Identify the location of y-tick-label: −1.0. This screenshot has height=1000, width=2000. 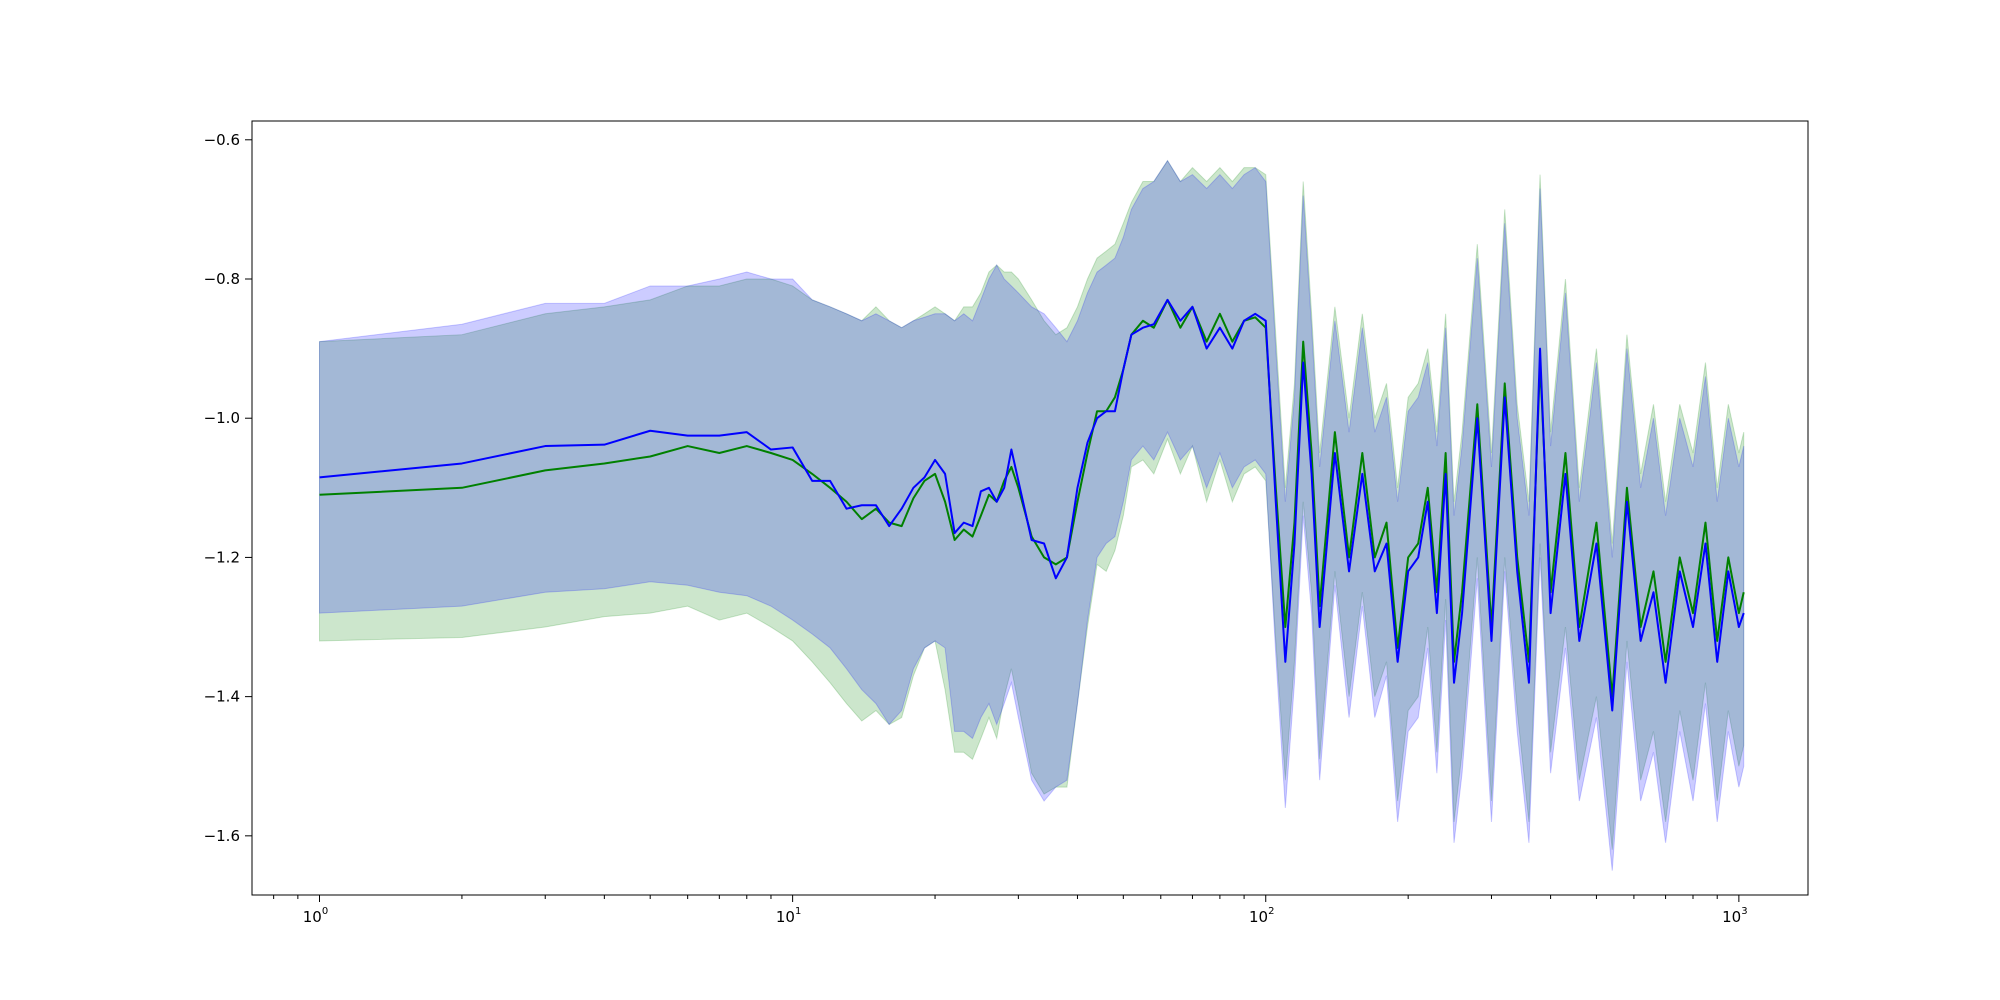
(222, 418).